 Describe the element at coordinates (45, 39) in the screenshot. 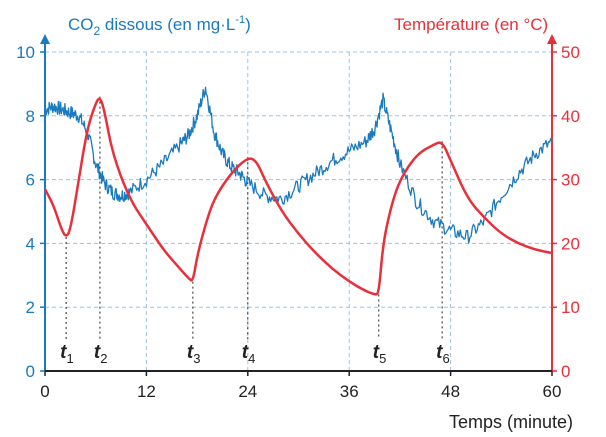

I see `y-left-arrow` at that location.